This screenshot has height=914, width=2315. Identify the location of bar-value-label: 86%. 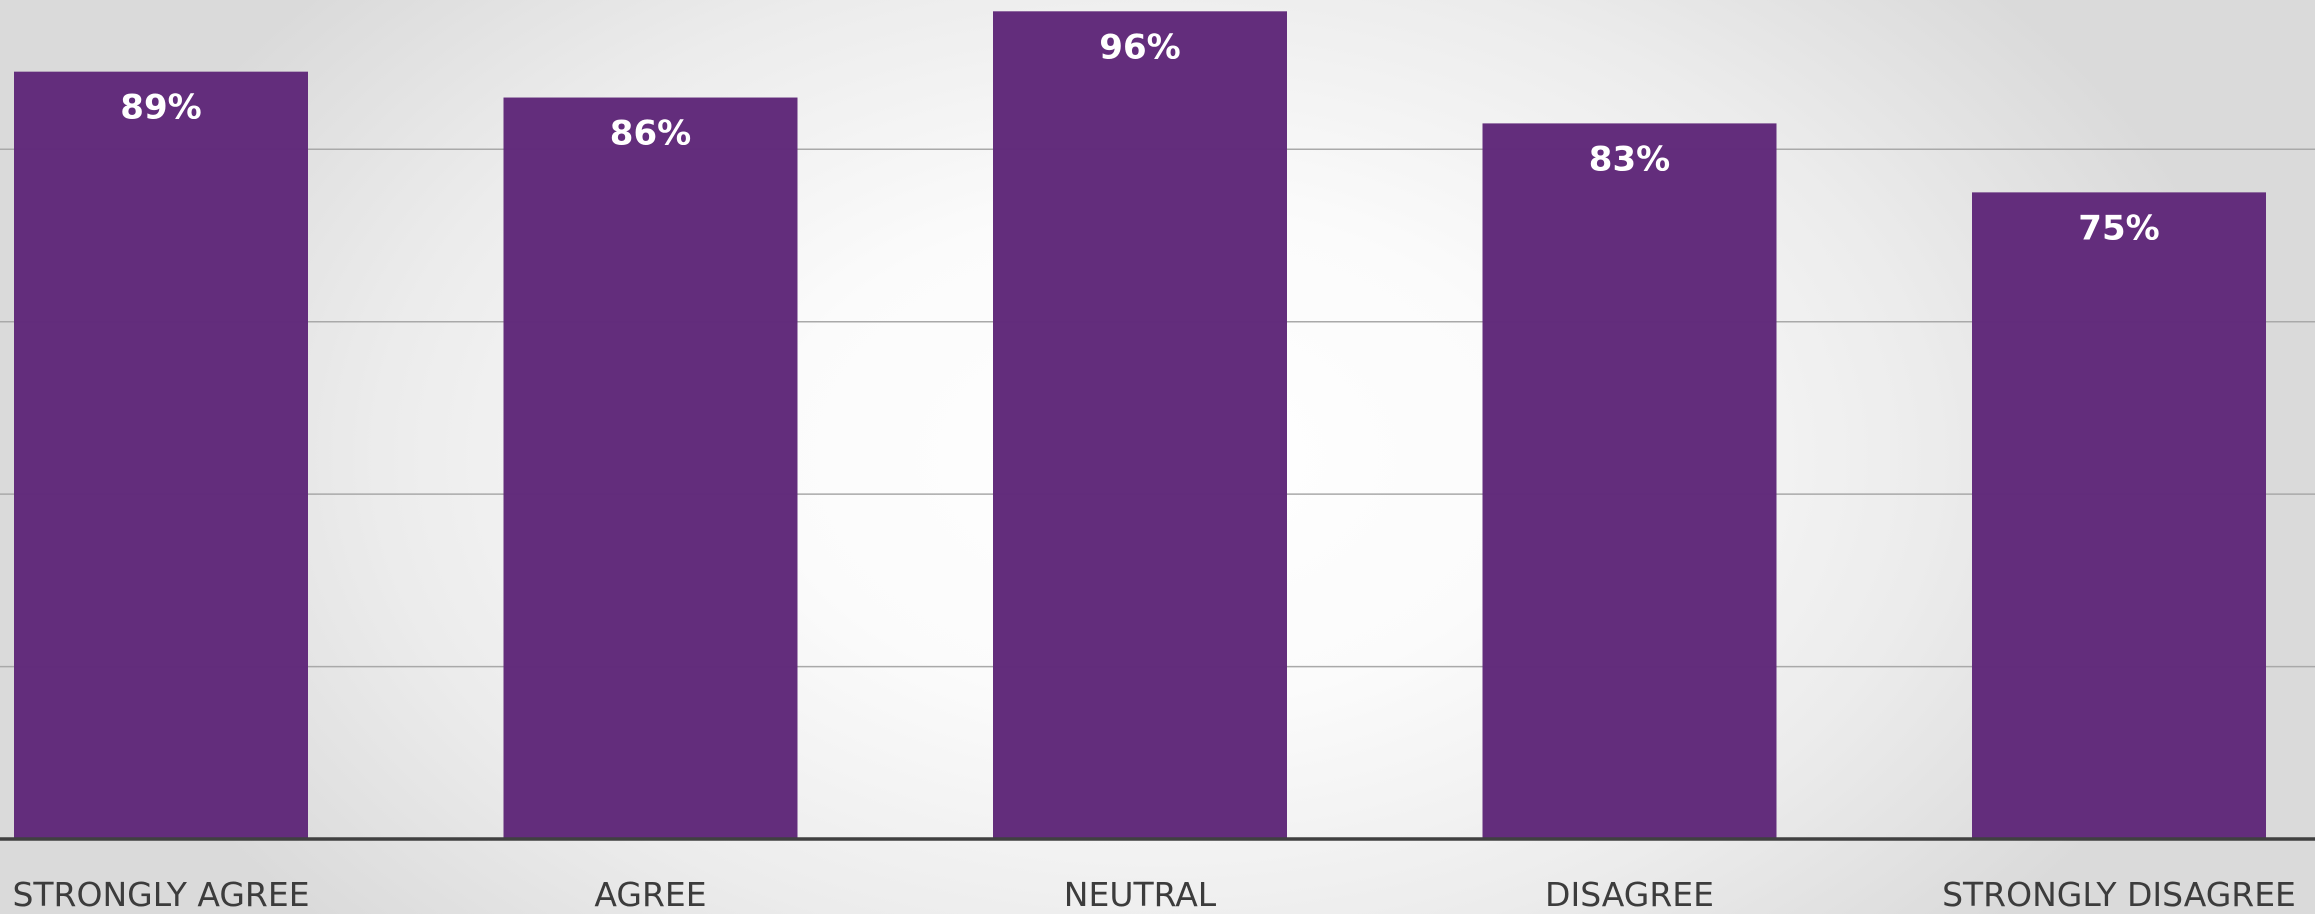
(650, 134).